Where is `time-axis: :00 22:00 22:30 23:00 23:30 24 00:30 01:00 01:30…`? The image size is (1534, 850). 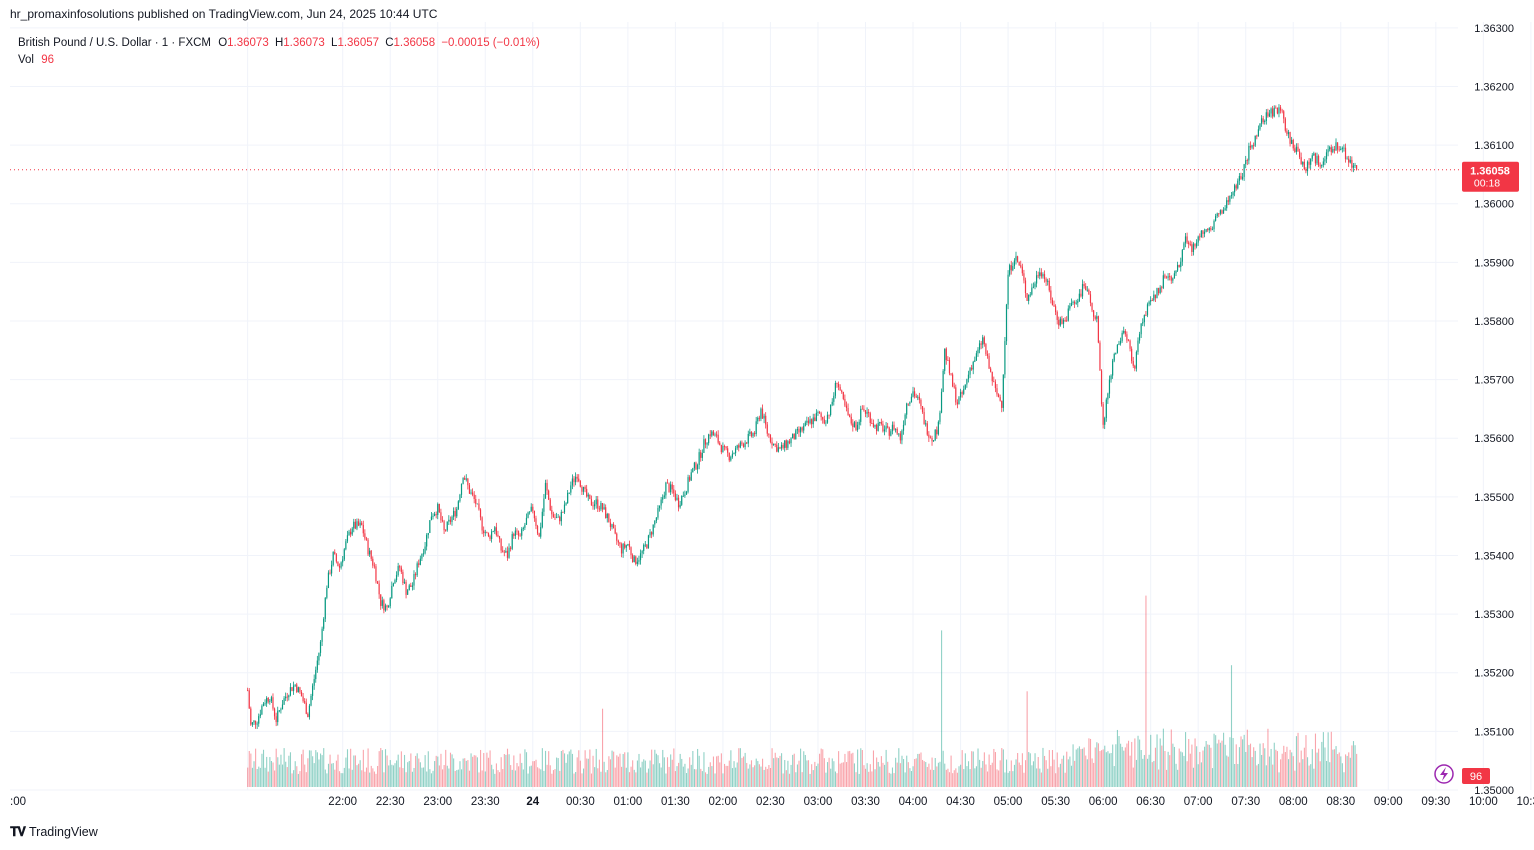 time-axis: :00 22:00 22:30 23:00 23:30 24 00:30 01:00 01:30… is located at coordinates (772, 802).